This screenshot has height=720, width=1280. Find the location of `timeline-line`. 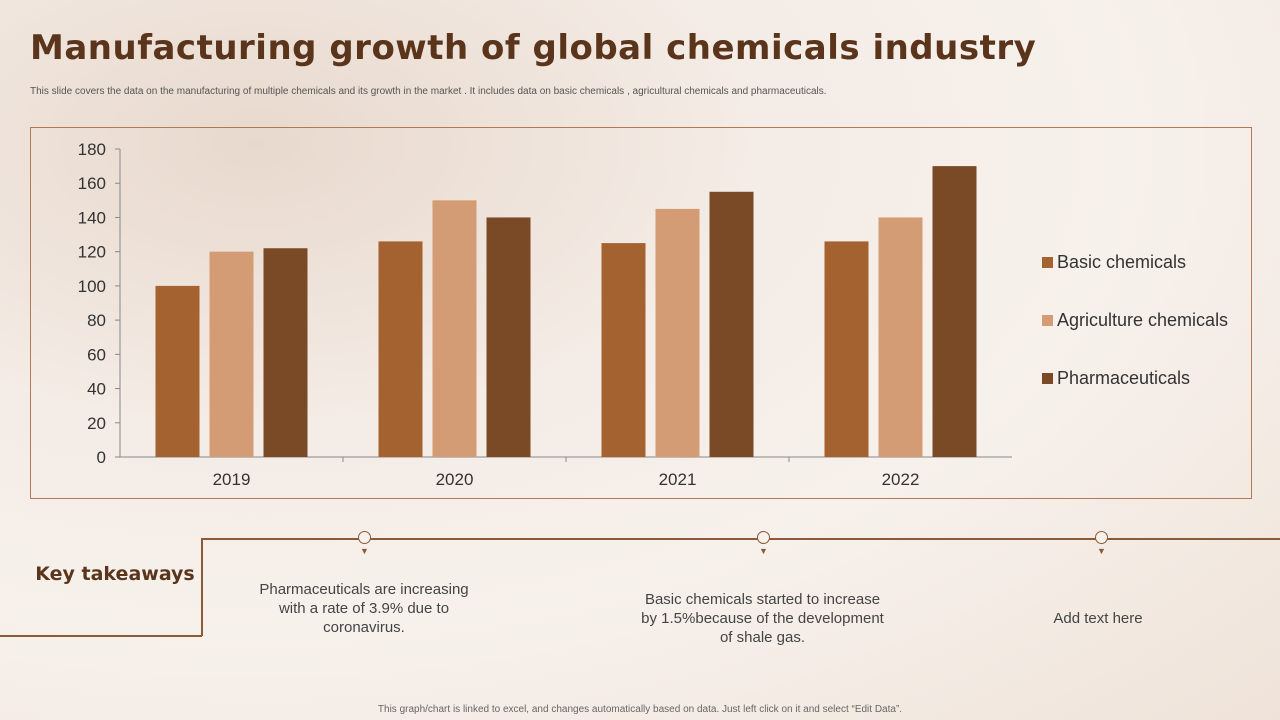

timeline-line is located at coordinates (740, 539).